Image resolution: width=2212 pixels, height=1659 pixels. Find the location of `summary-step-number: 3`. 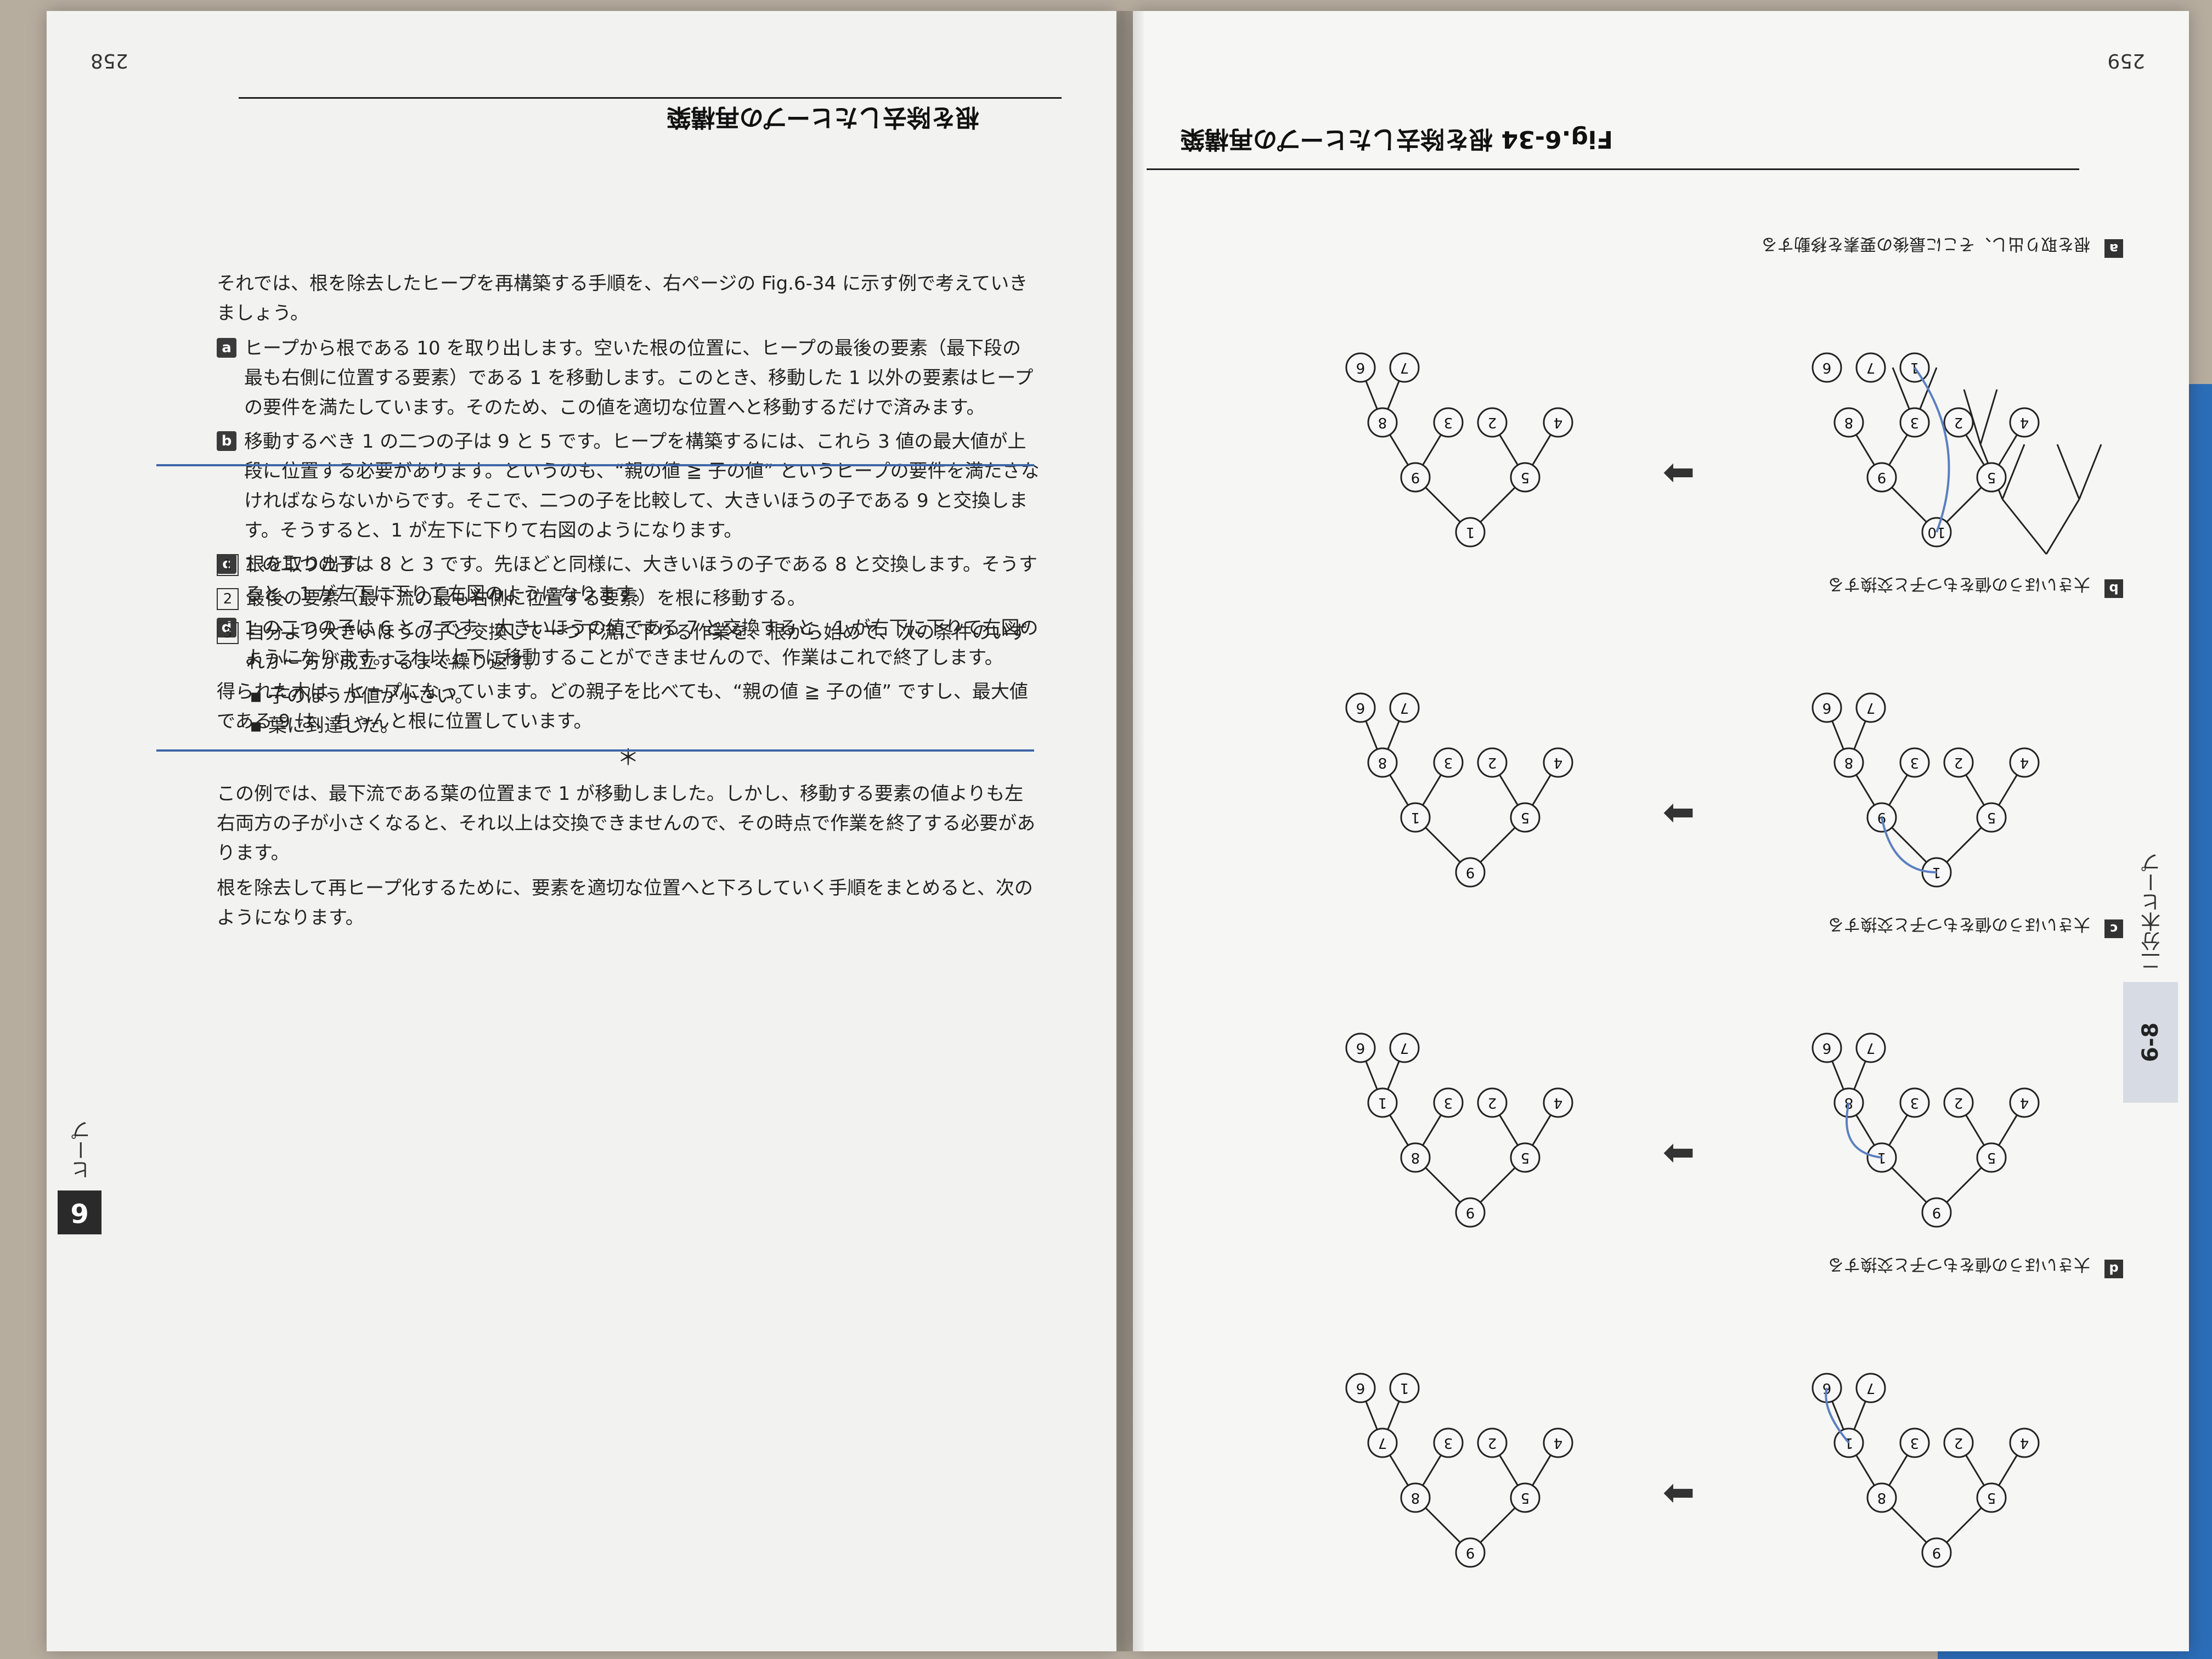

summary-step-number: 3 is located at coordinates (228, 633).